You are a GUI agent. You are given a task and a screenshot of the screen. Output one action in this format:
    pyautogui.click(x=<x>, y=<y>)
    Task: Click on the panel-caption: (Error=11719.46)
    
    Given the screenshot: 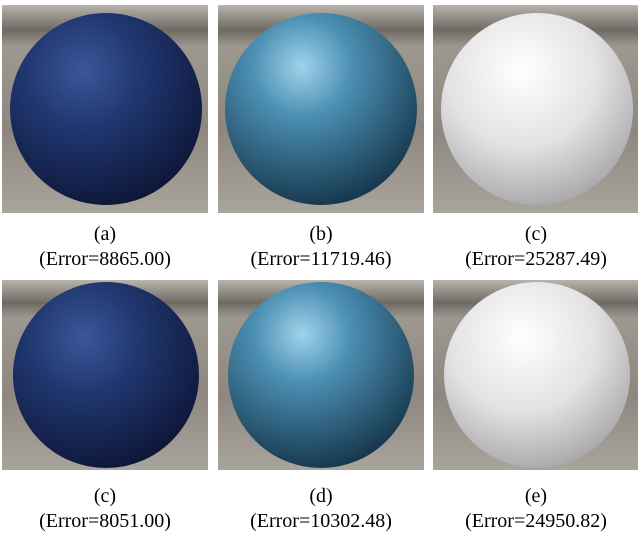 What is the action you would take?
    pyautogui.click(x=321, y=259)
    